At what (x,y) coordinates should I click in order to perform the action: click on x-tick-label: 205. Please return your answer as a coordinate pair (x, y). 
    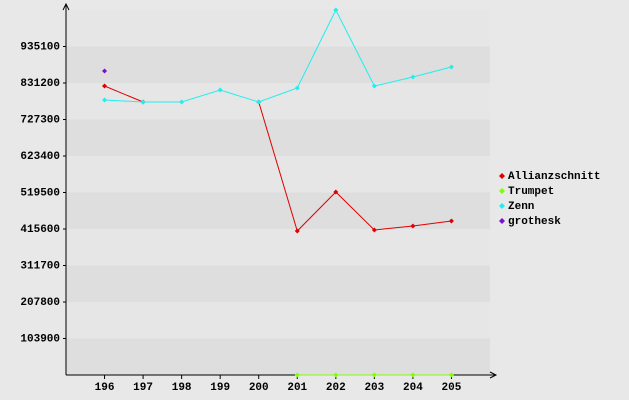
    Looking at the image, I should click on (452, 388).